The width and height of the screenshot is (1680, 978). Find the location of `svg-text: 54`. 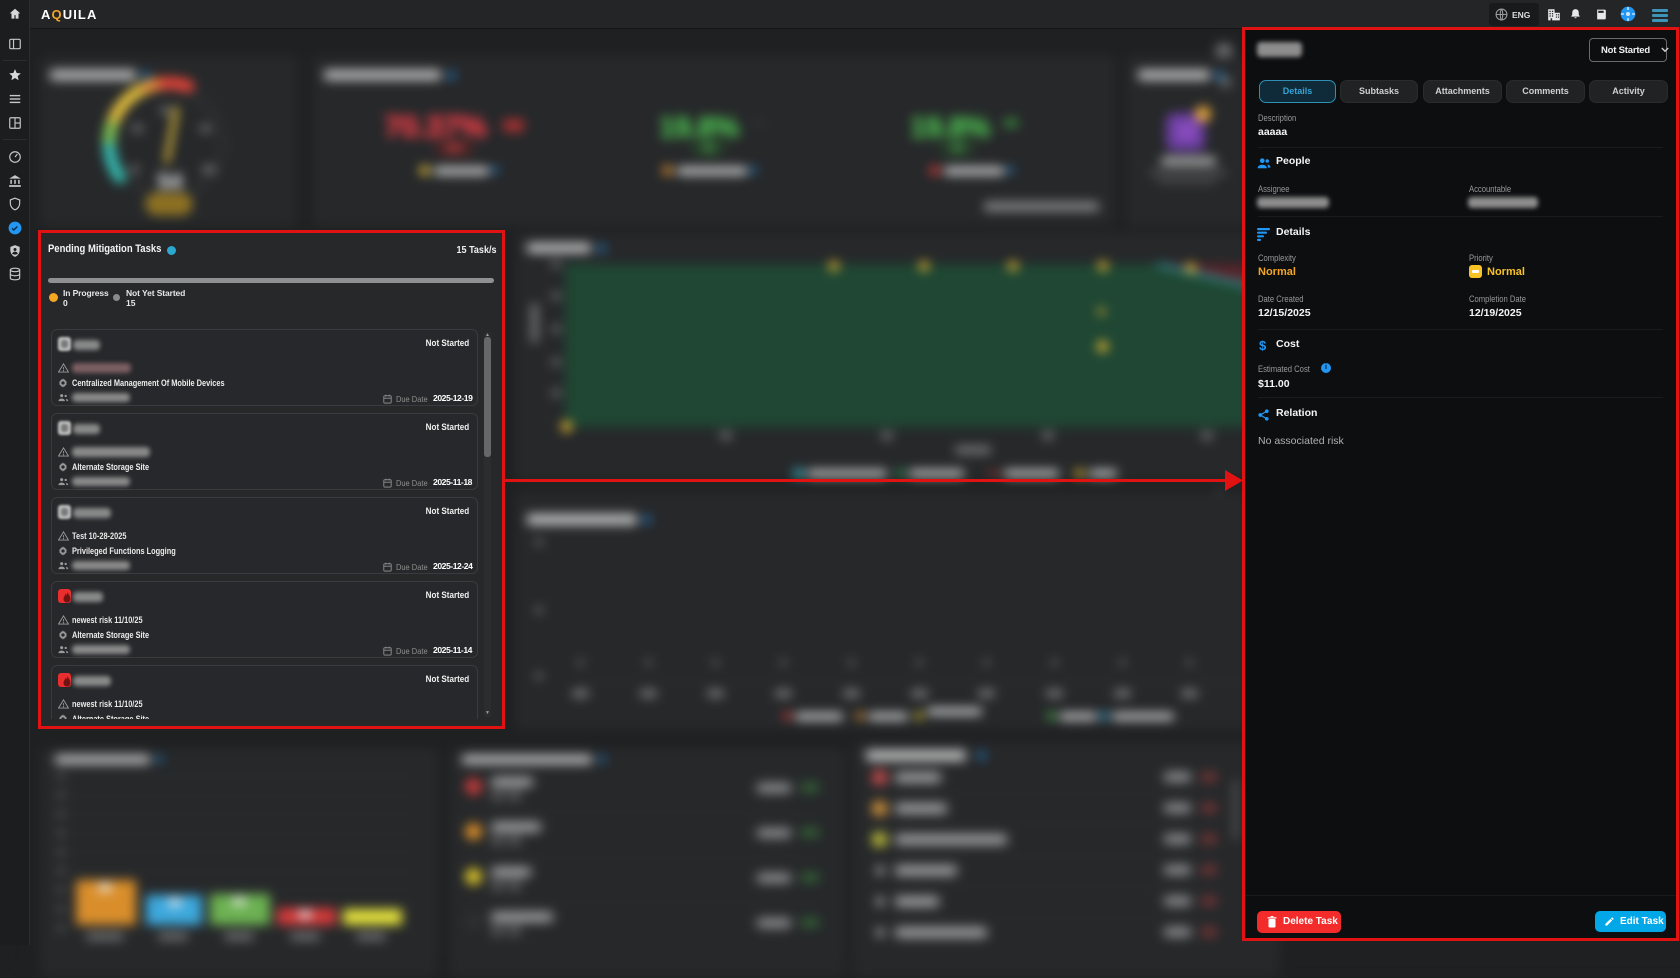

svg-text: 54 is located at coordinates (170, 181).